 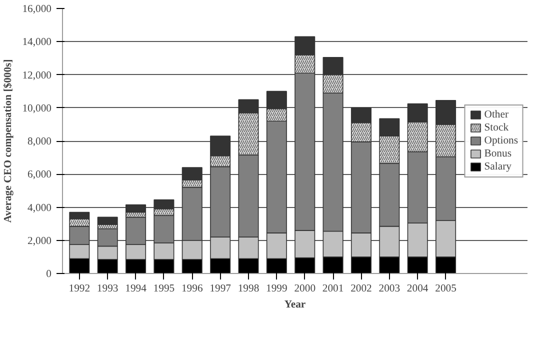 What do you see at coordinates (305, 289) in the screenshot?
I see `x-tick-label: 2000` at bounding box center [305, 289].